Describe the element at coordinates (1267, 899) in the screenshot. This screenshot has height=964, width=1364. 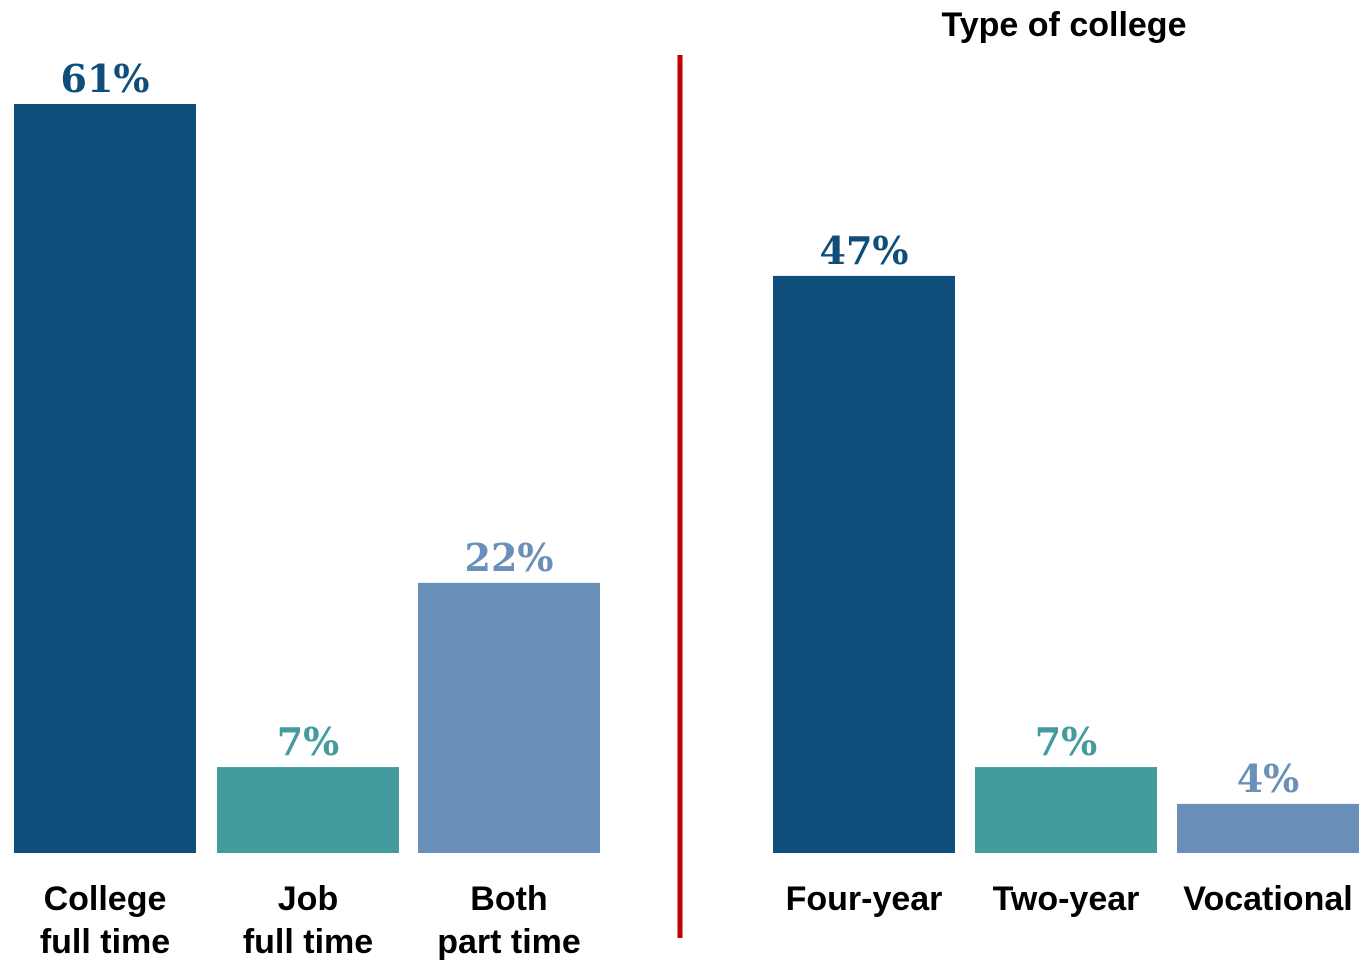
I see `right-category-label-3: Vocational` at that location.